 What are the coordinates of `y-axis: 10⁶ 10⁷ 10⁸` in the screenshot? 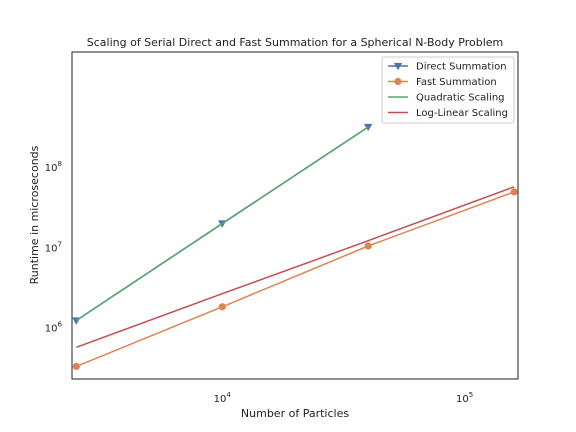 It's located at (54, 247).